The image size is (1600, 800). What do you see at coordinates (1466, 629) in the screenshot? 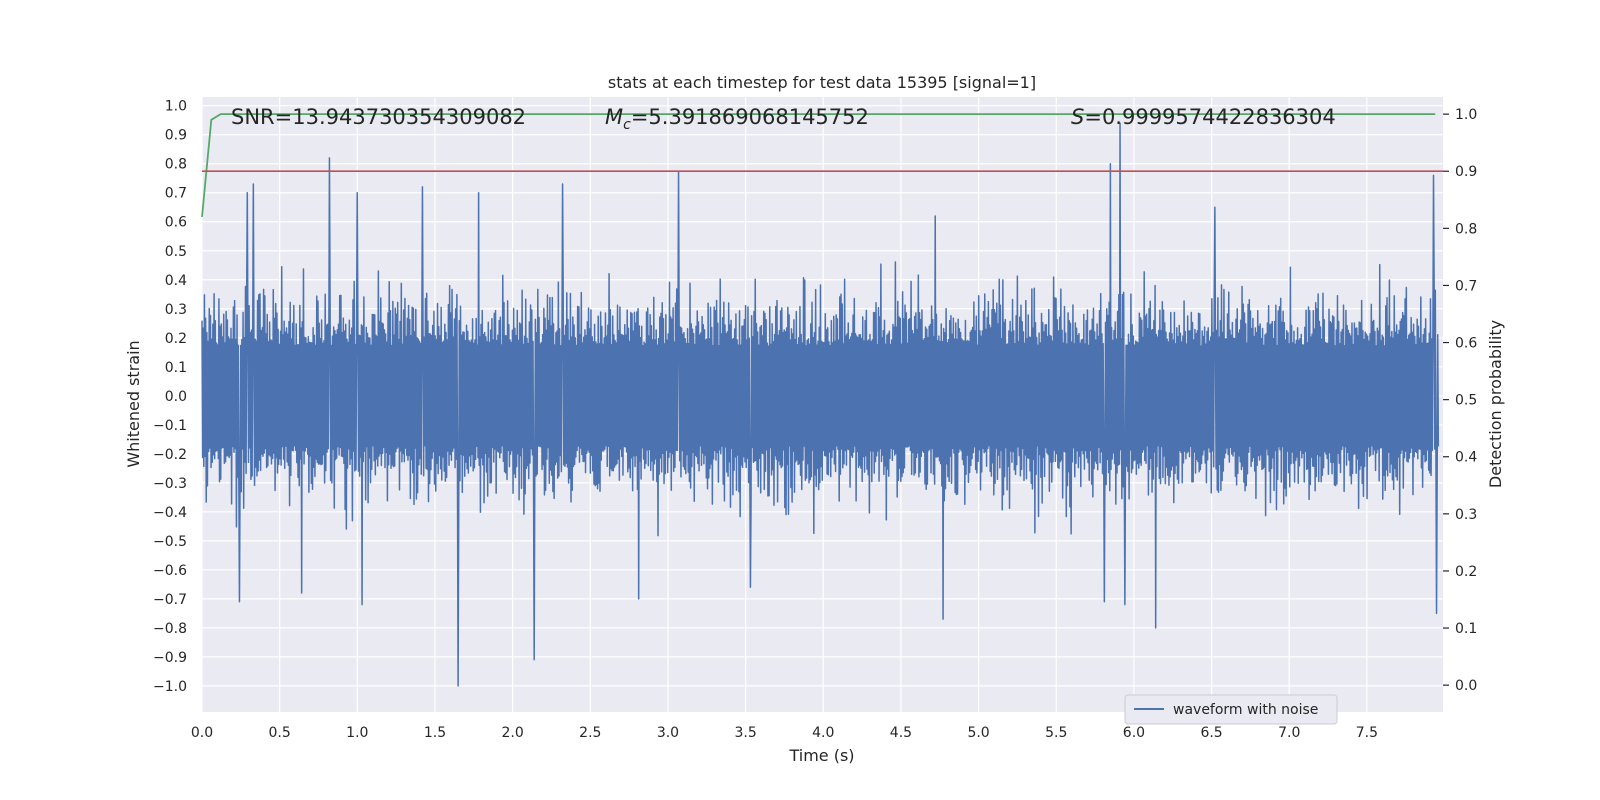
I see `y-right-tick-label: 0.1` at bounding box center [1466, 629].